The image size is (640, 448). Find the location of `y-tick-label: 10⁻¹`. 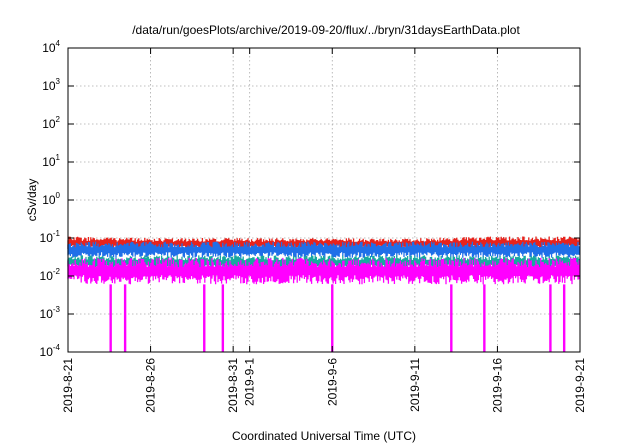

y-tick-label: 10⁻¹ is located at coordinates (50, 237).